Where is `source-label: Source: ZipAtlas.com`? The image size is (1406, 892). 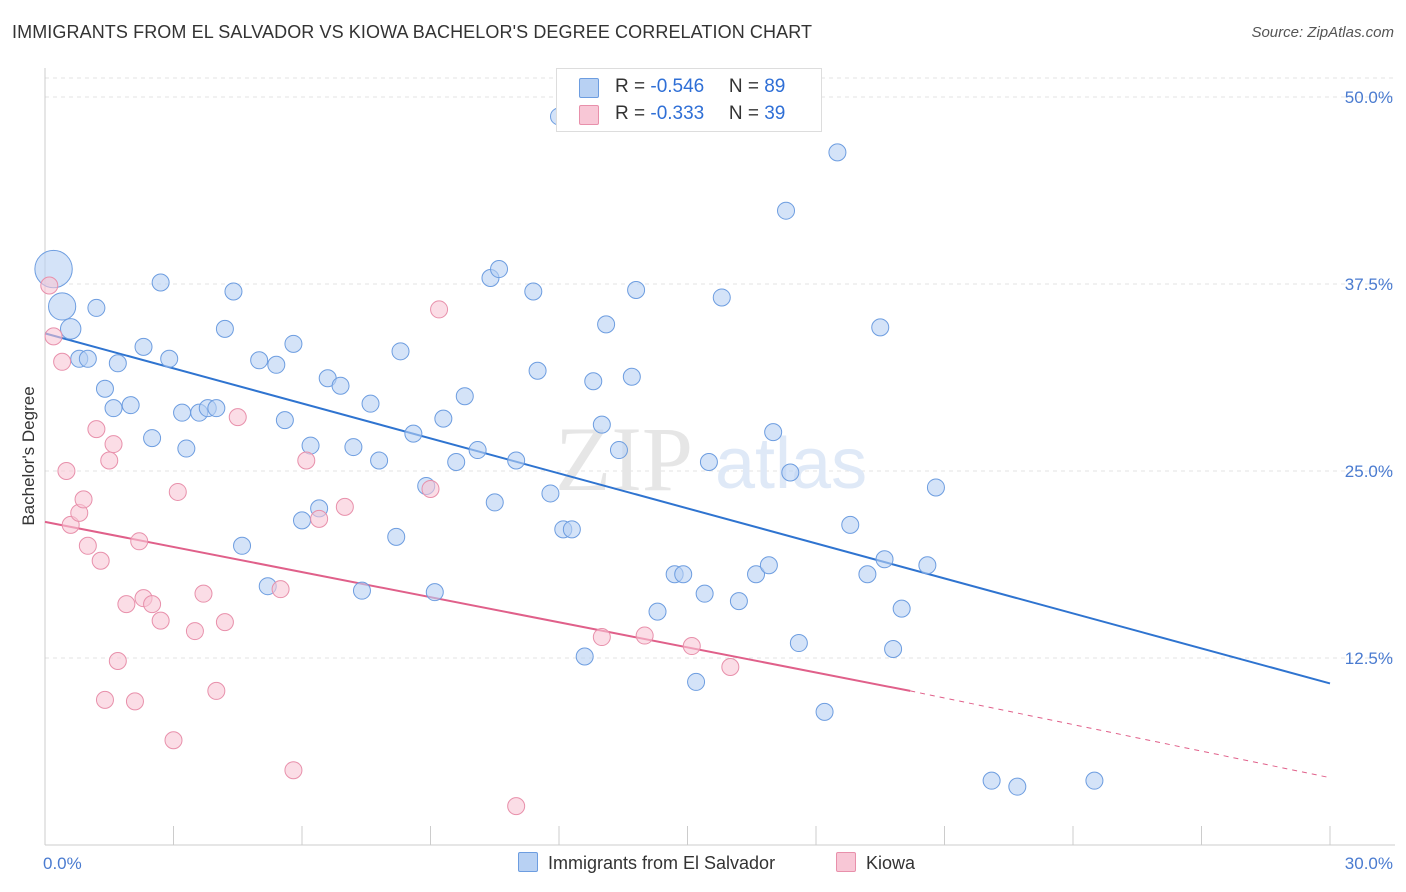 source-label: Source: ZipAtlas.com is located at coordinates (1322, 32).